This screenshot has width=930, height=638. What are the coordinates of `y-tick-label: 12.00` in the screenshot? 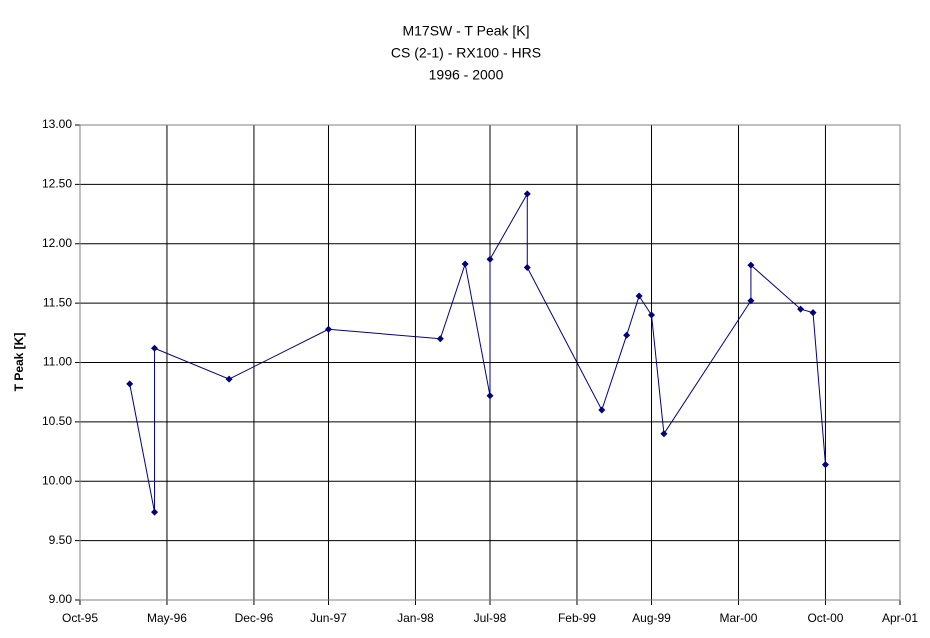 It's located at (57, 243).